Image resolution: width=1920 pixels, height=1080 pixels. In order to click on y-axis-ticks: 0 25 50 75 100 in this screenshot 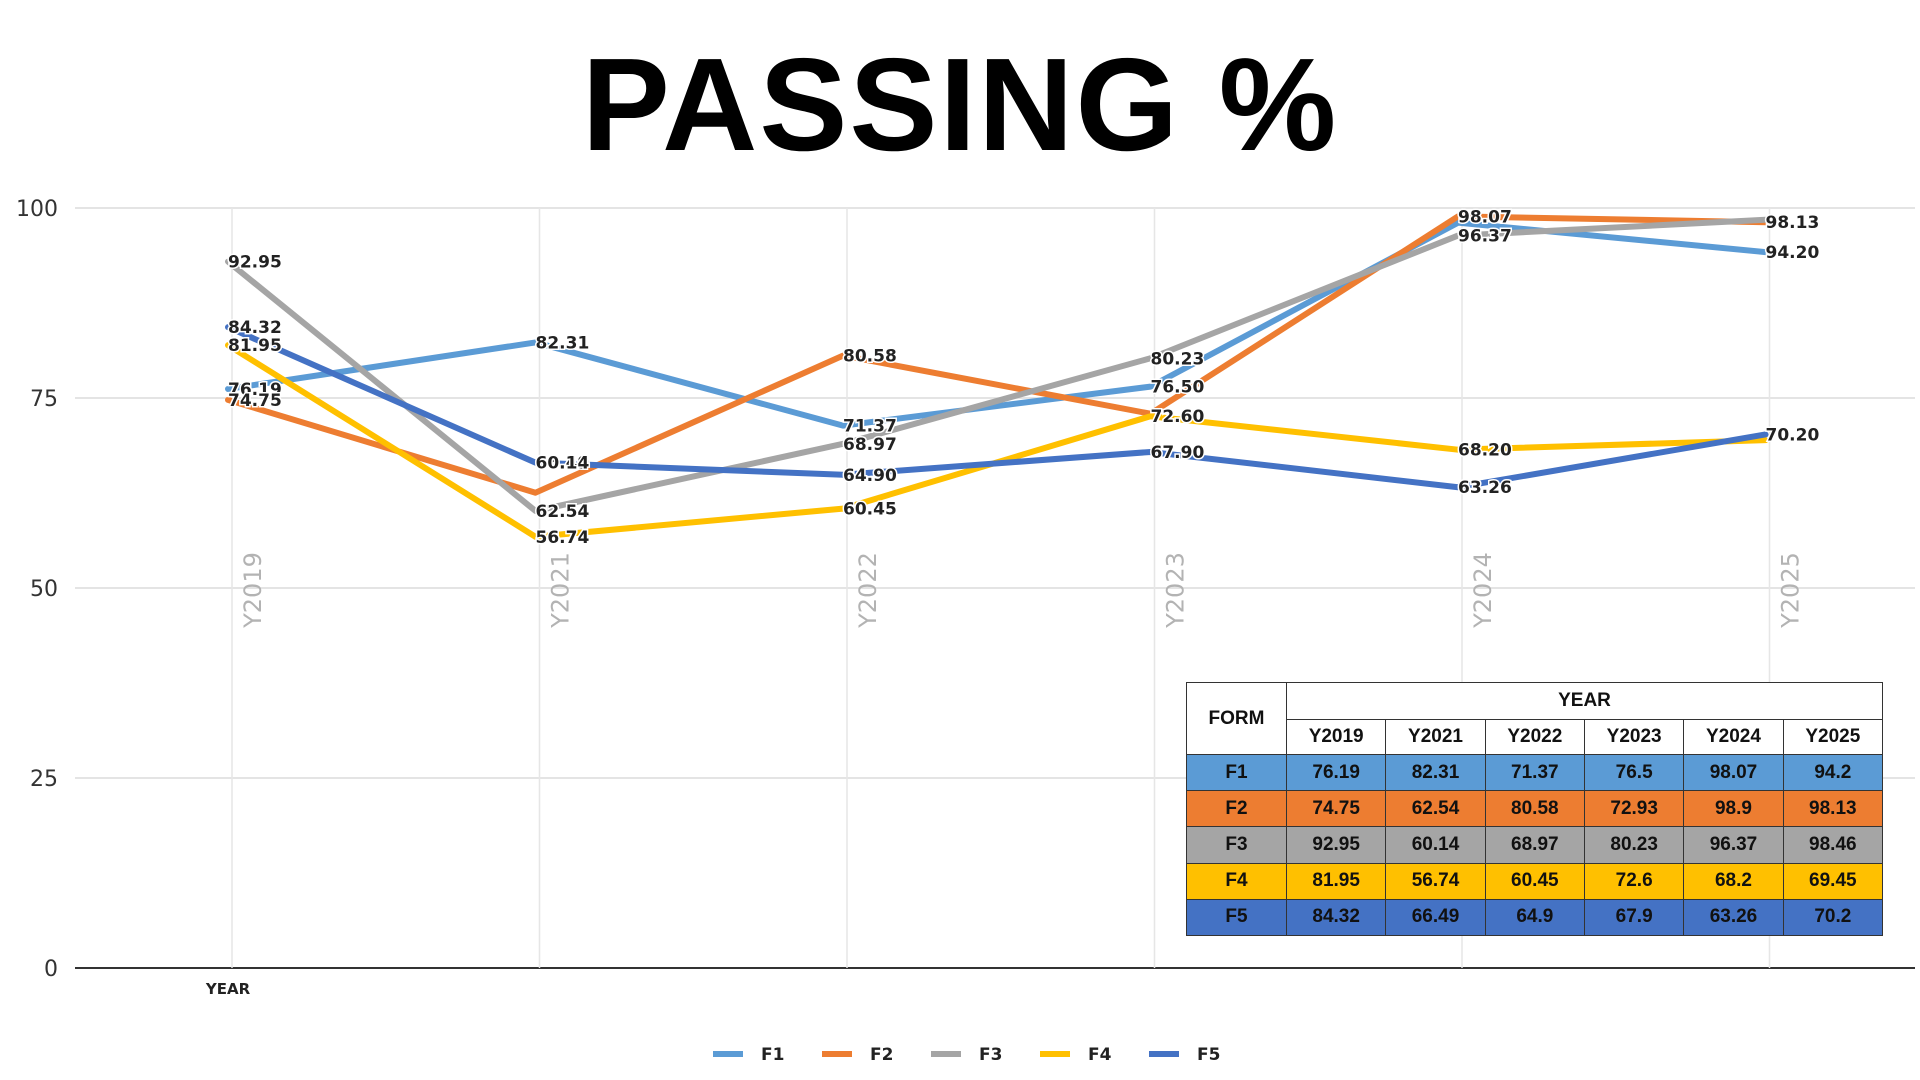, I will do `click(37, 589)`.